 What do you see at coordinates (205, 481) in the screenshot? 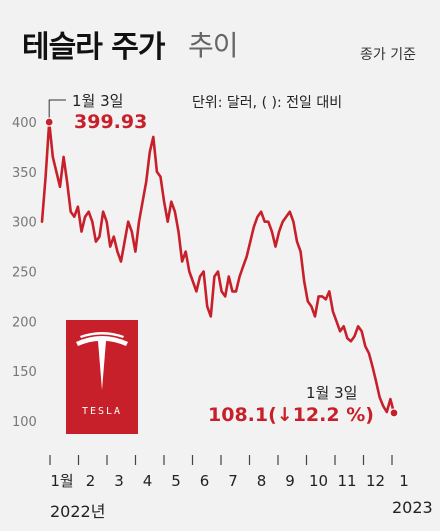
I see `x-tick-label: 6` at bounding box center [205, 481].